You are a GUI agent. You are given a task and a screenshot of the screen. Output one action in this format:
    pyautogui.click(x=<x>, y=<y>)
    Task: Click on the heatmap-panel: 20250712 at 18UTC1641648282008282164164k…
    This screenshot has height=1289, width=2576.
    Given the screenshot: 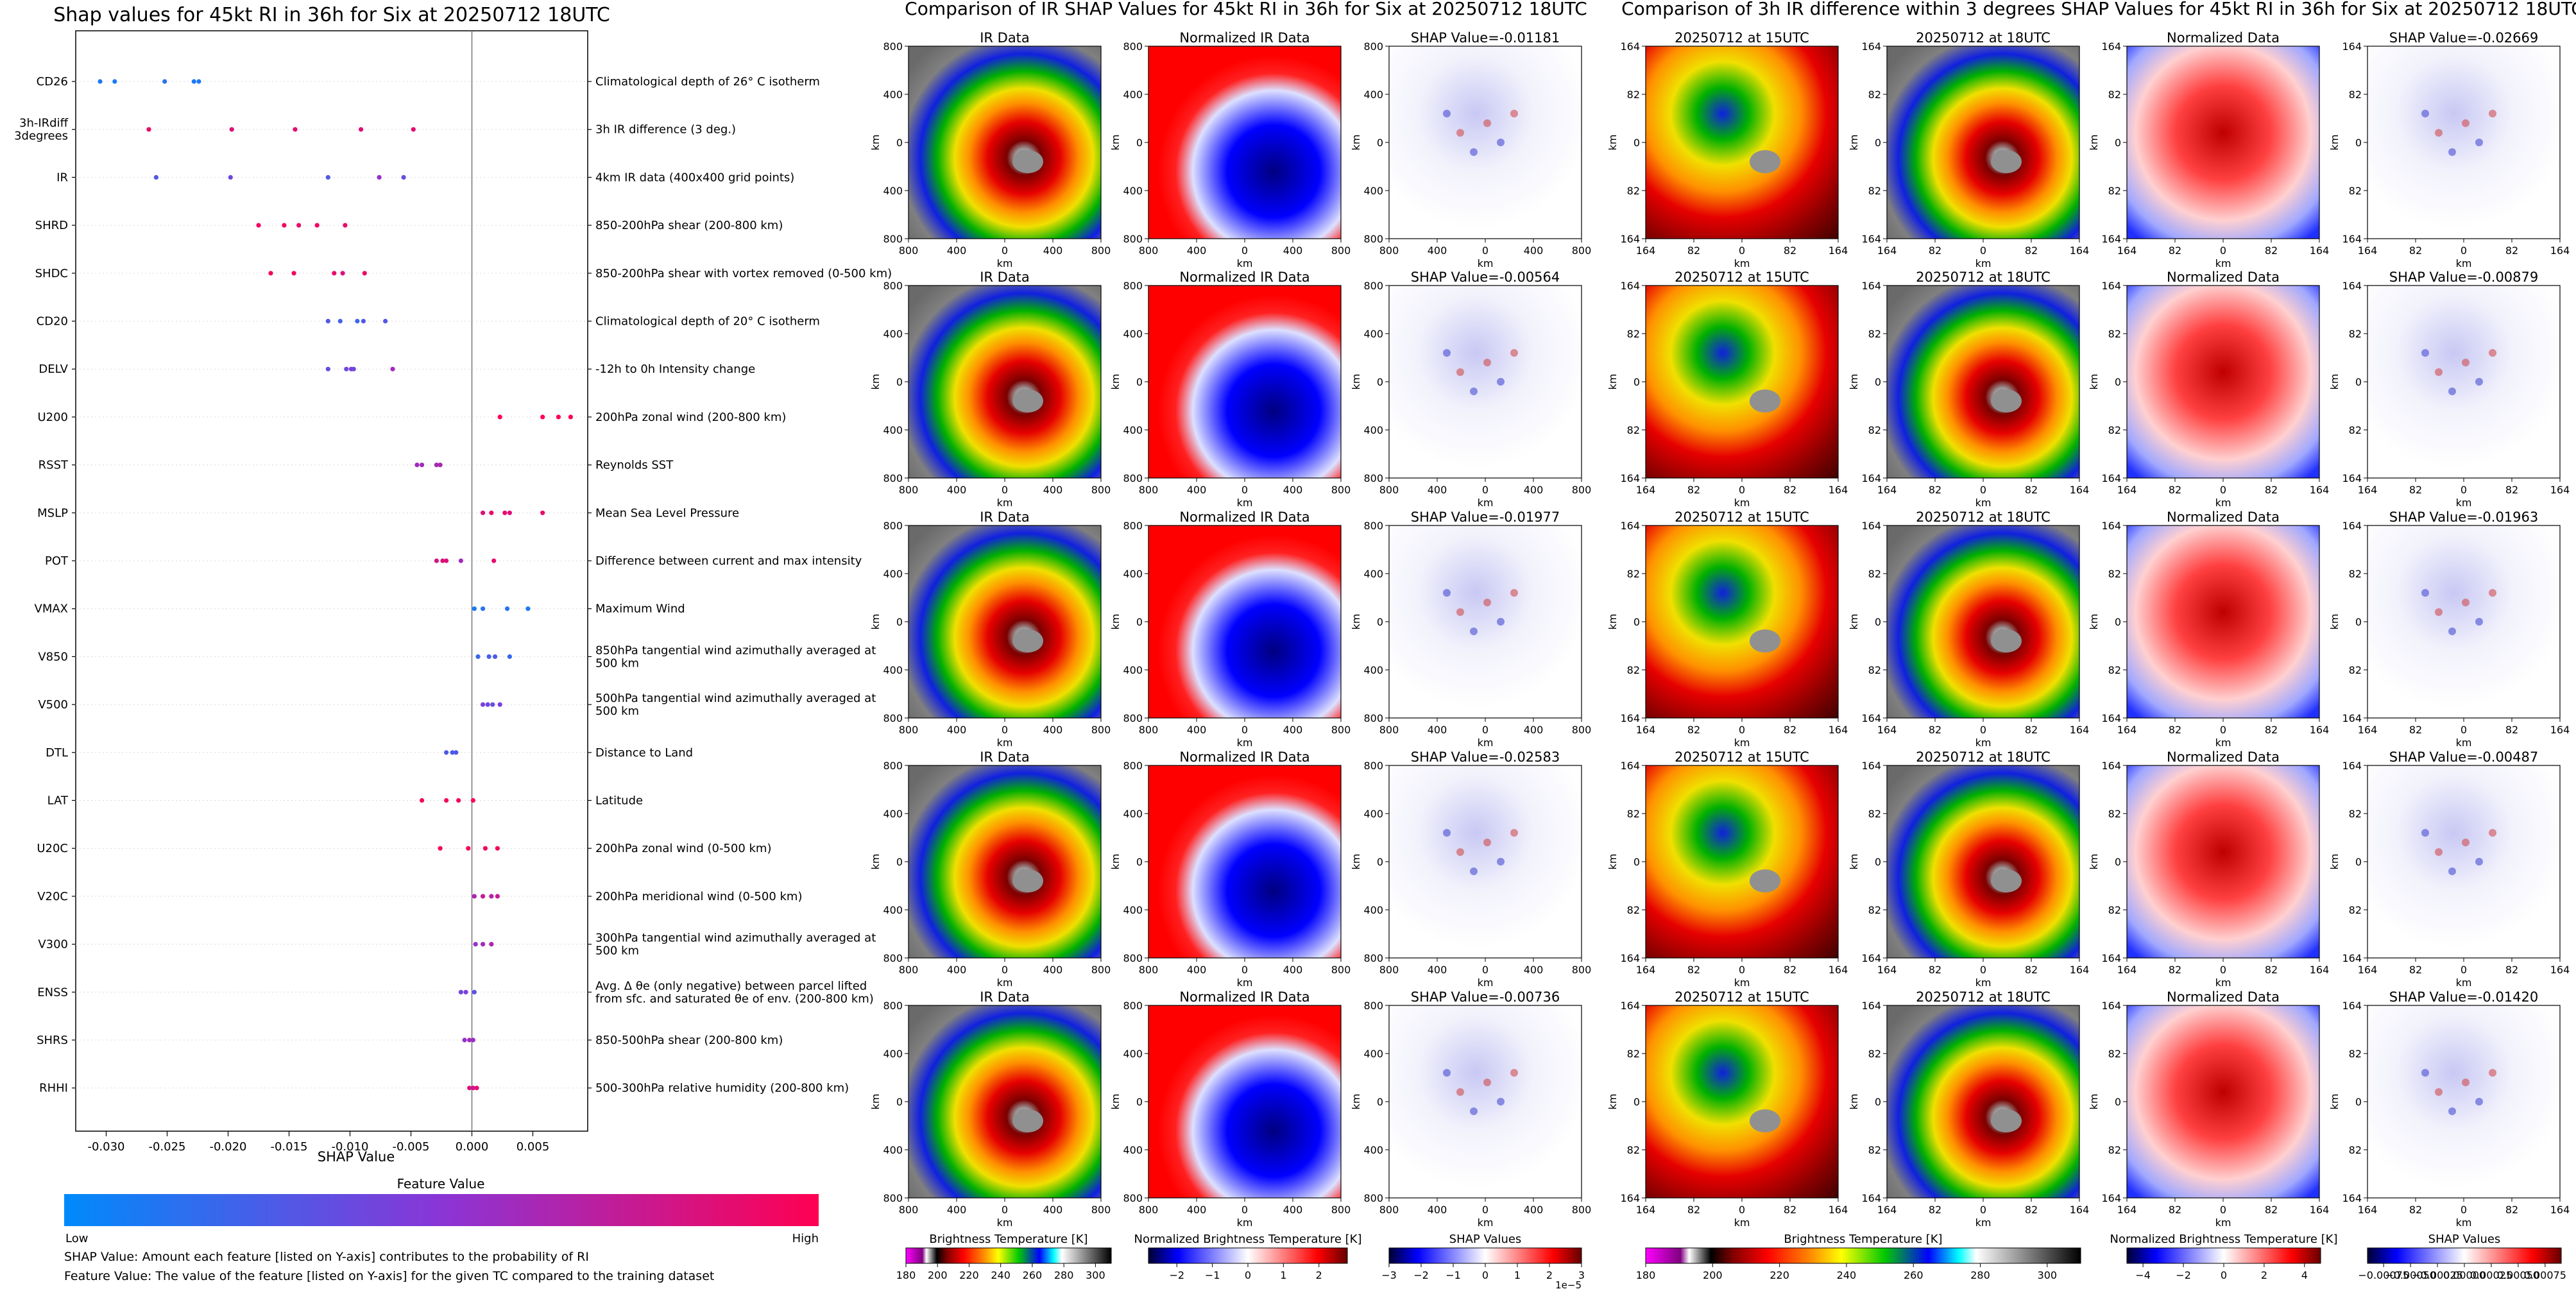 What is the action you would take?
    pyautogui.click(x=1968, y=1109)
    